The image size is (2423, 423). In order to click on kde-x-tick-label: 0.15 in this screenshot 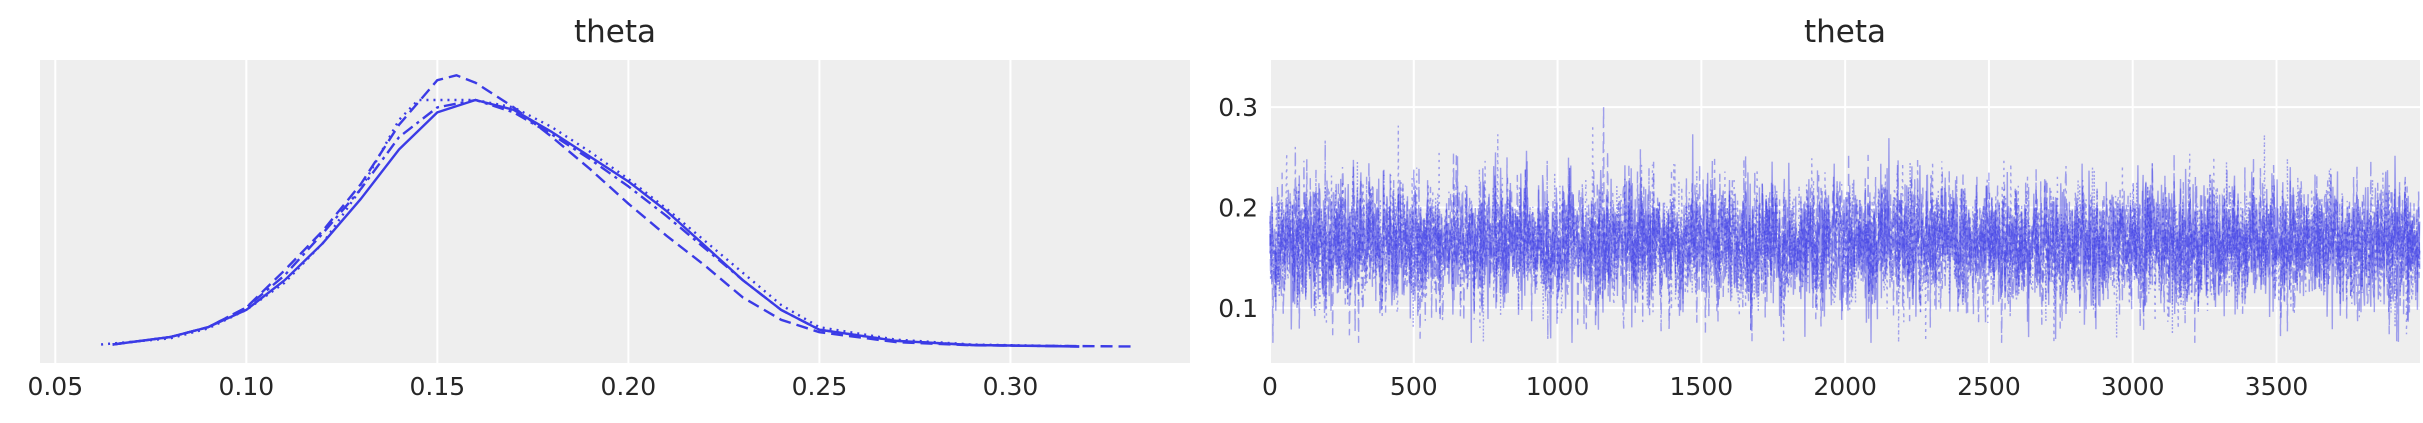, I will do `click(438, 386)`.